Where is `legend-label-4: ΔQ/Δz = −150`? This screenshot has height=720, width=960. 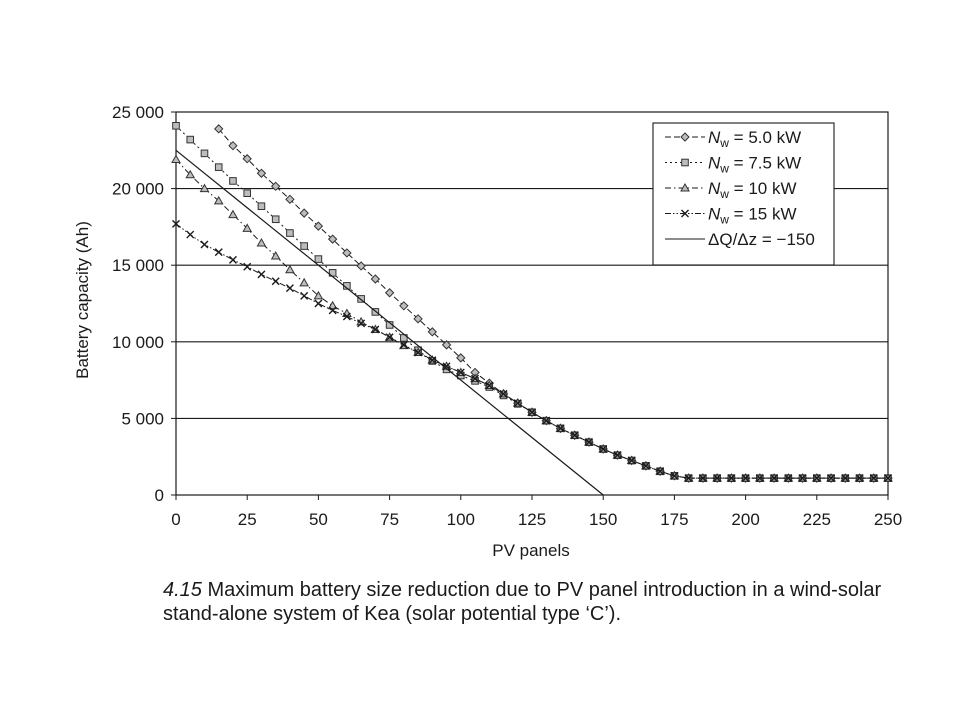
legend-label-4: ΔQ/Δz = −150 is located at coordinates (761, 239).